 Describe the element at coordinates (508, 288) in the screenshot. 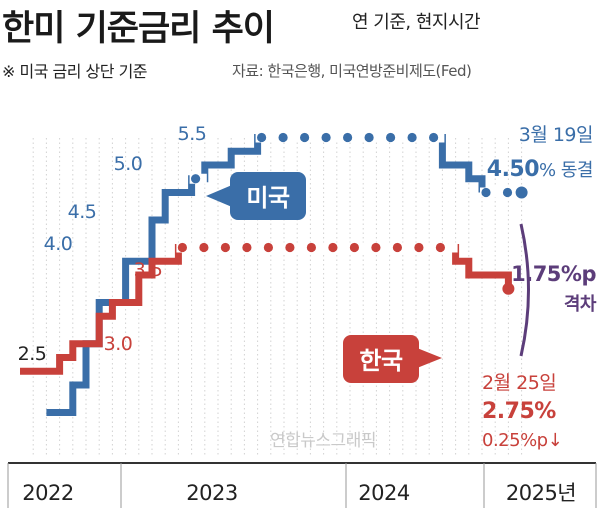

I see `korea-end-marker` at that location.